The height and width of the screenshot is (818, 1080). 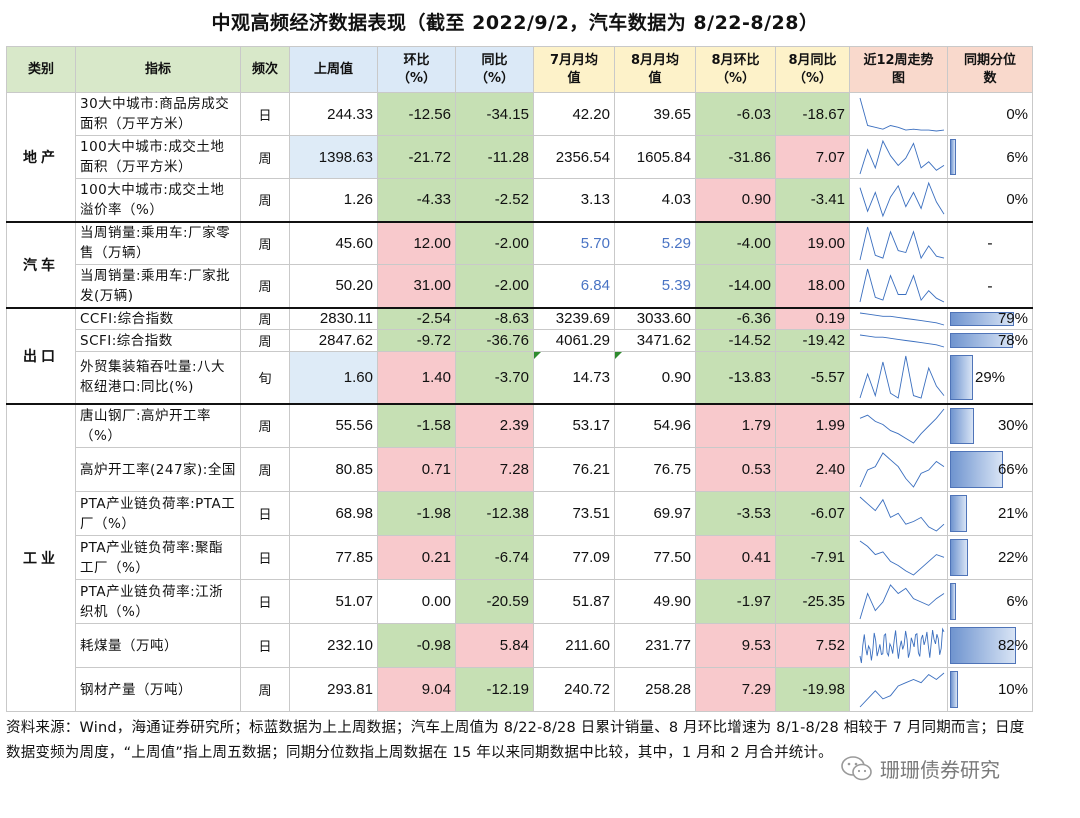 What do you see at coordinates (735, 157) in the screenshot?
I see `aug-mom-value: -31.86` at bounding box center [735, 157].